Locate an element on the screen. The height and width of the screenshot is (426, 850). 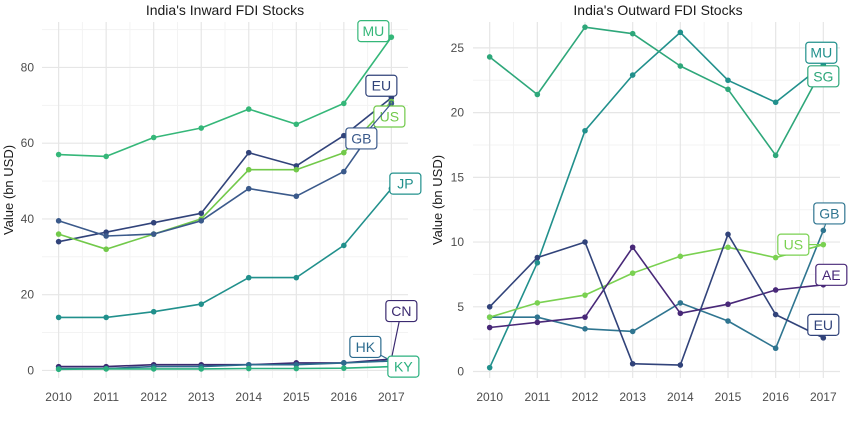
inward-series-line-us is located at coordinates (225, 175).